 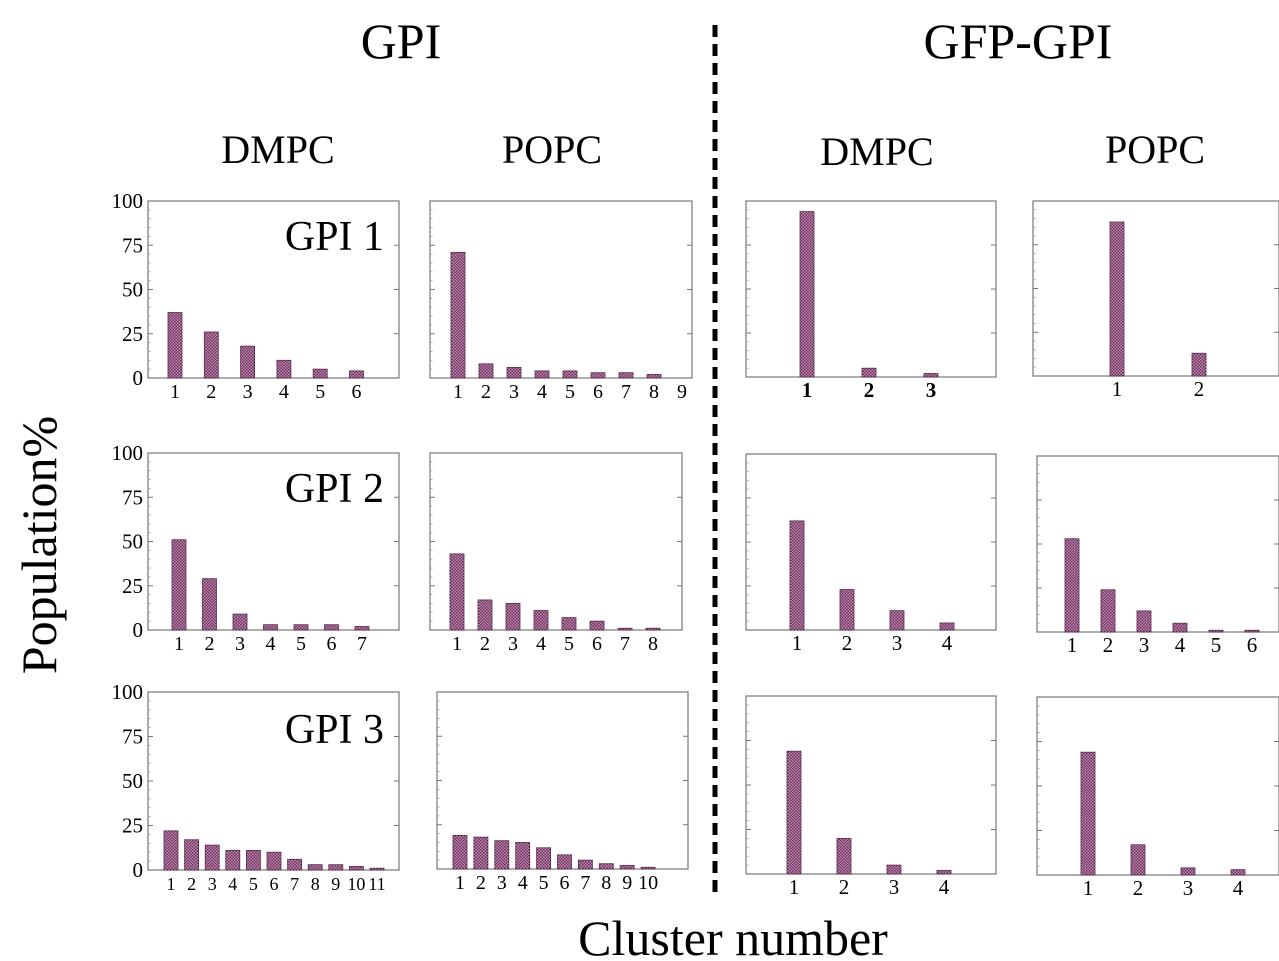 I want to click on column-title-gpi-dmpc: DMPC, so click(x=277, y=149).